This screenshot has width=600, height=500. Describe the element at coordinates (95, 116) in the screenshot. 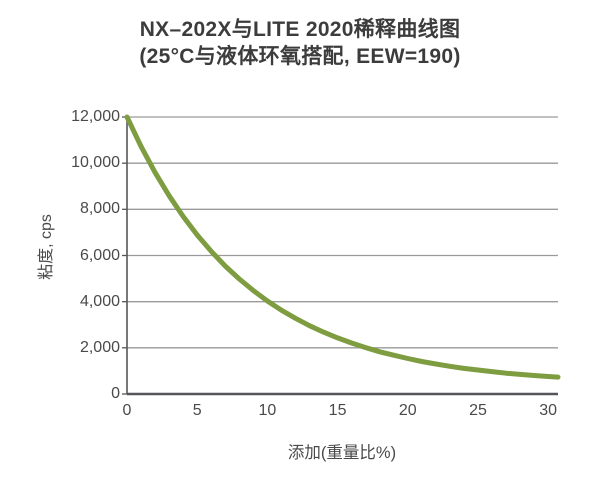

I see `y-tick-label: 12,000` at that location.